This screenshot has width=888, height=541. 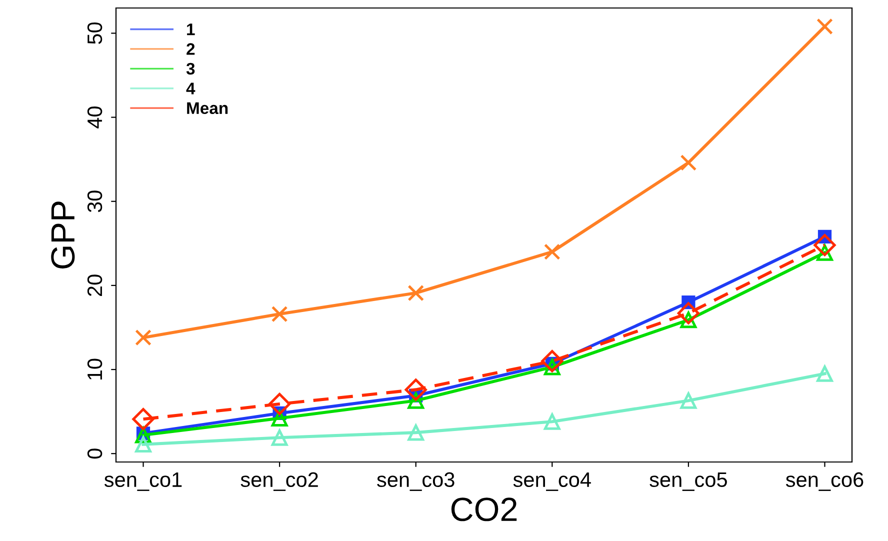 What do you see at coordinates (94, 117) in the screenshot?
I see `y-tick-label: 40` at bounding box center [94, 117].